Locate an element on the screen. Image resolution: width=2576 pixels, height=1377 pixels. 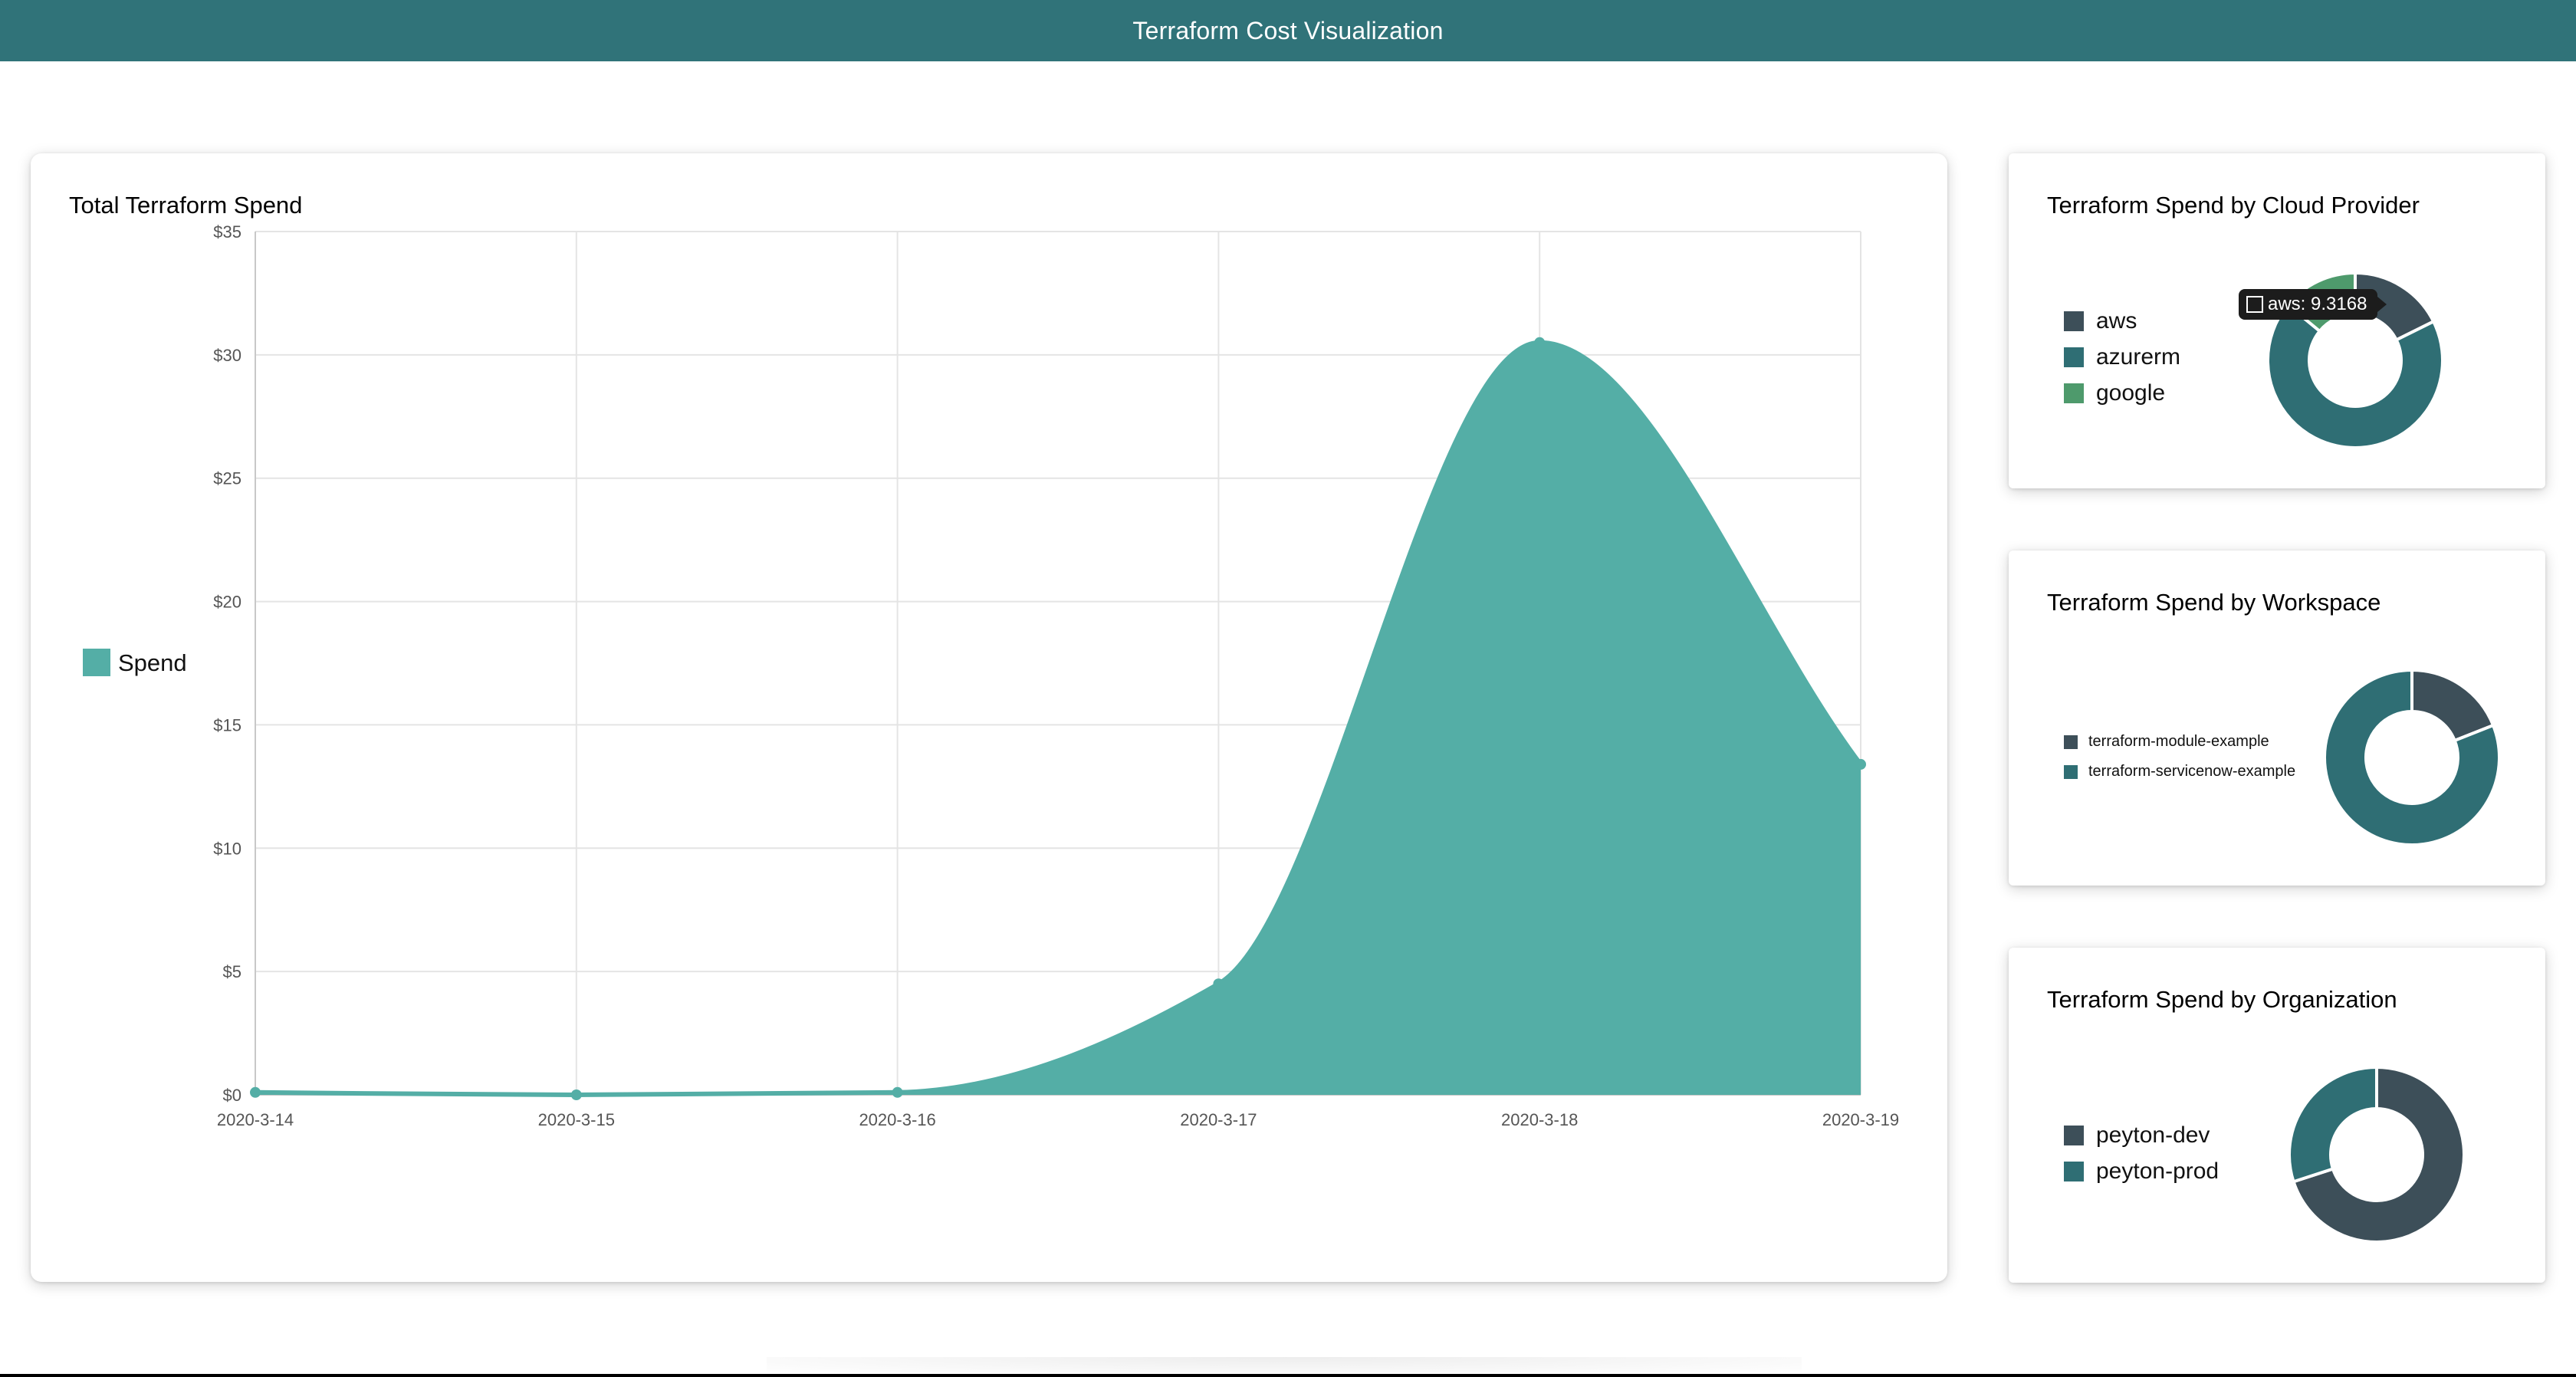
x-tick-label: 2020-3-19 is located at coordinates (1860, 1119).